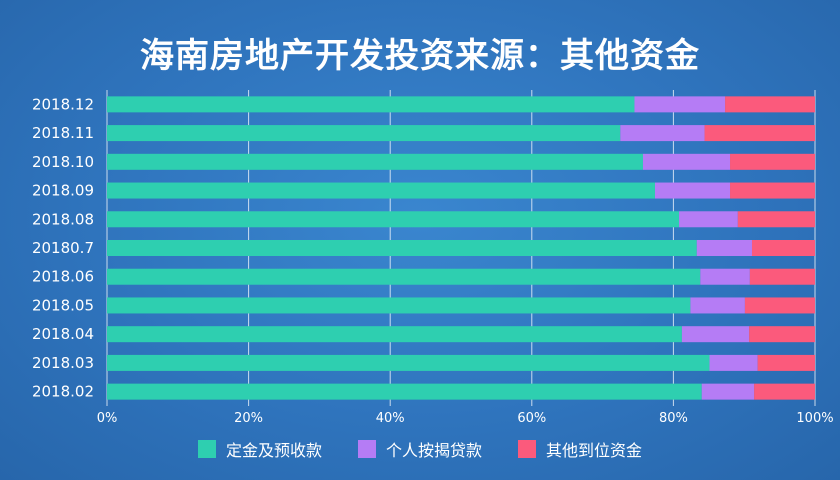 This screenshot has width=840, height=480. What do you see at coordinates (273, 450) in the screenshot?
I see `legend-label: 定金及预收款` at bounding box center [273, 450].